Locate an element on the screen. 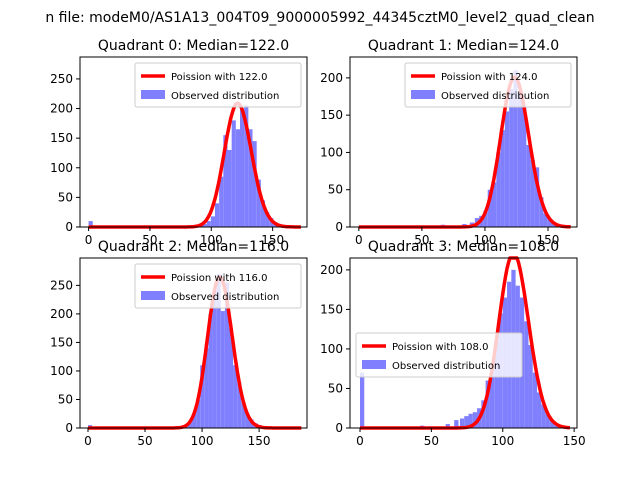 This screenshot has width=640, height=480. panel-title: Quadrant 0: Median=122.0 is located at coordinates (193, 46).